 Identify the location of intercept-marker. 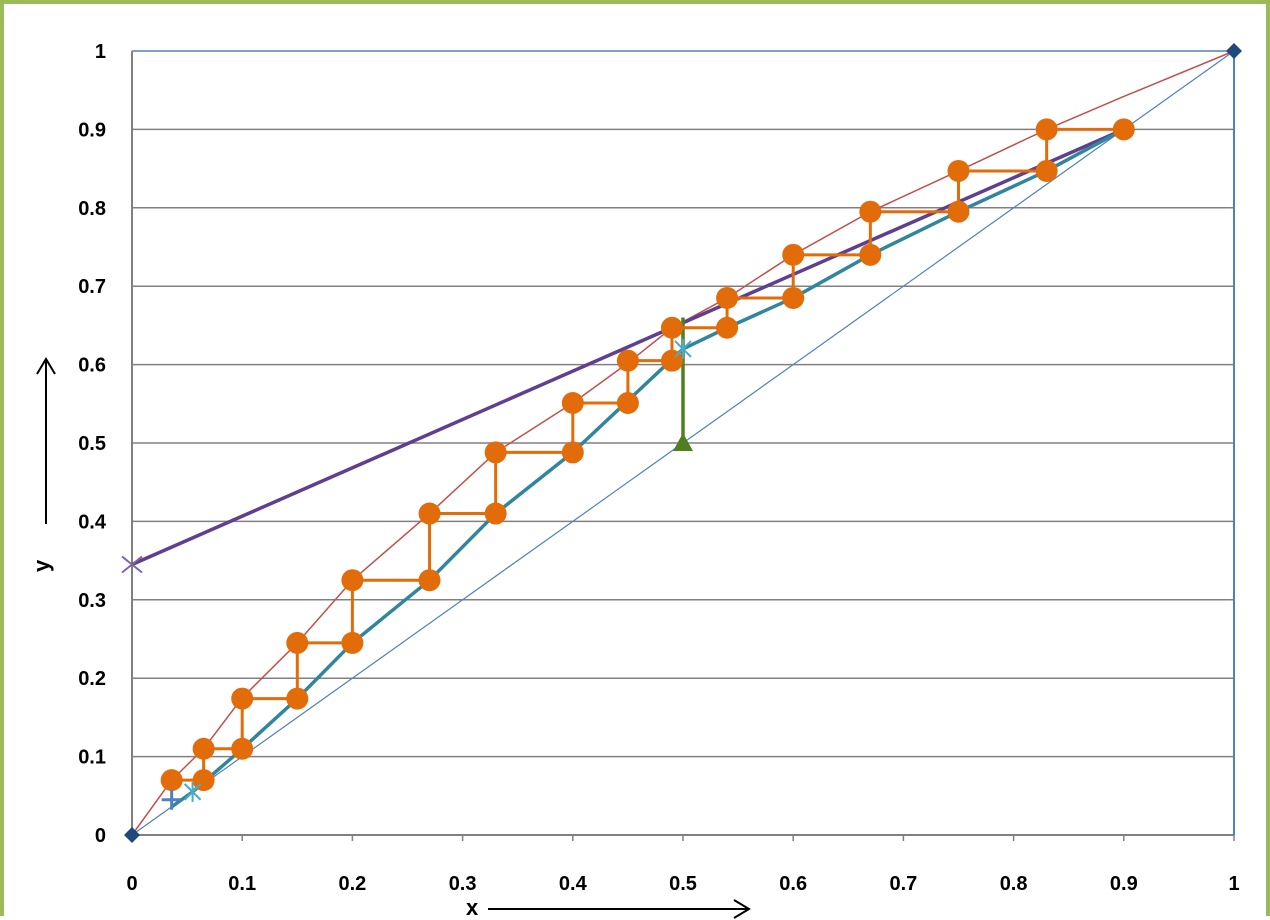
(132, 564).